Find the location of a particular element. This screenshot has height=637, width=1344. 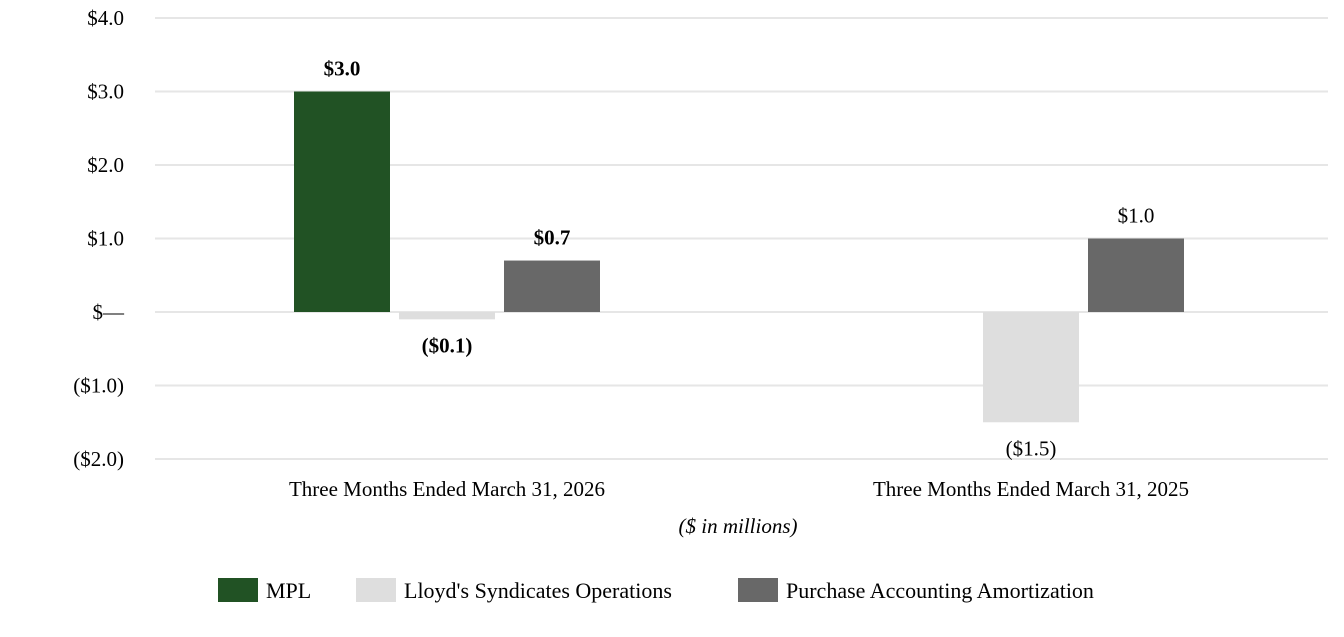

data-label: $3.0 is located at coordinates (342, 69).